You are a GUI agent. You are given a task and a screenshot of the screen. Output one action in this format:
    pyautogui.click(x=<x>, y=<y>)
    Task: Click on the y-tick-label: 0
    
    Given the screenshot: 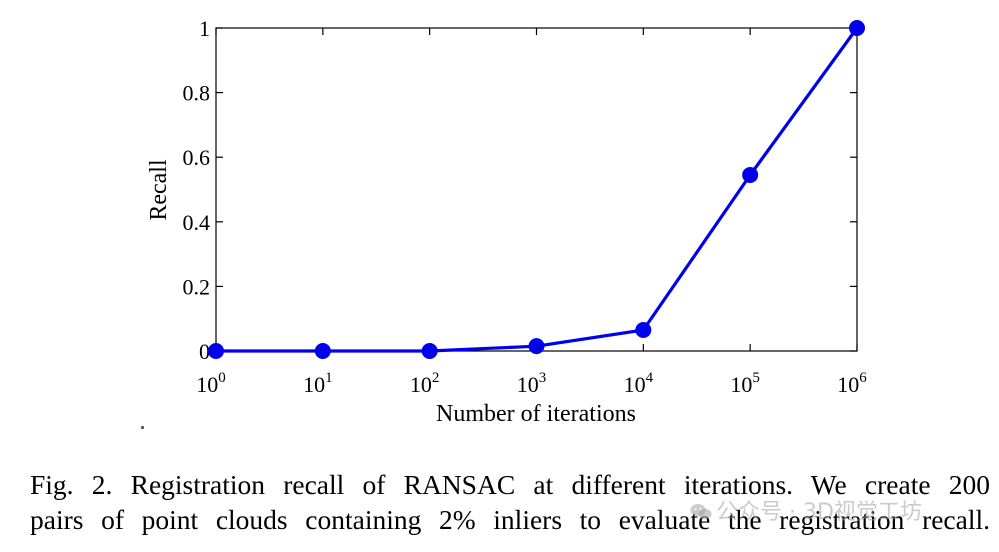 What is the action you would take?
    pyautogui.click(x=204, y=351)
    